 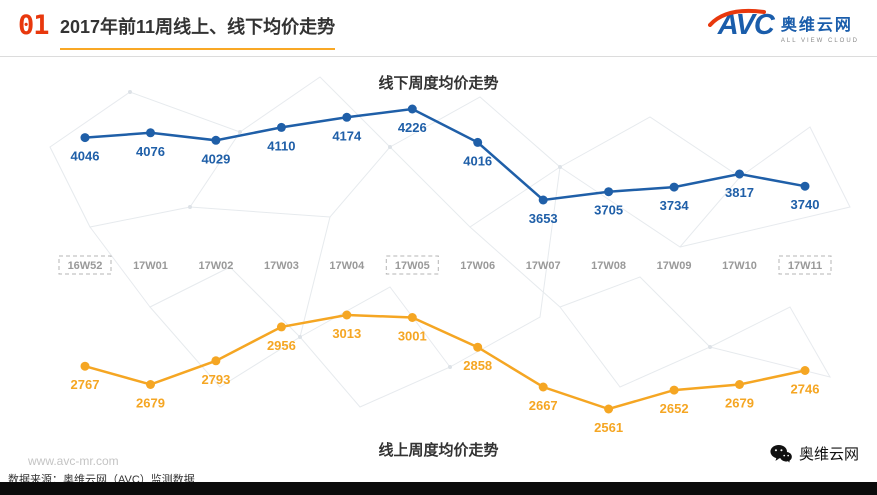 I want to click on online-value-label: 2652, so click(x=674, y=408).